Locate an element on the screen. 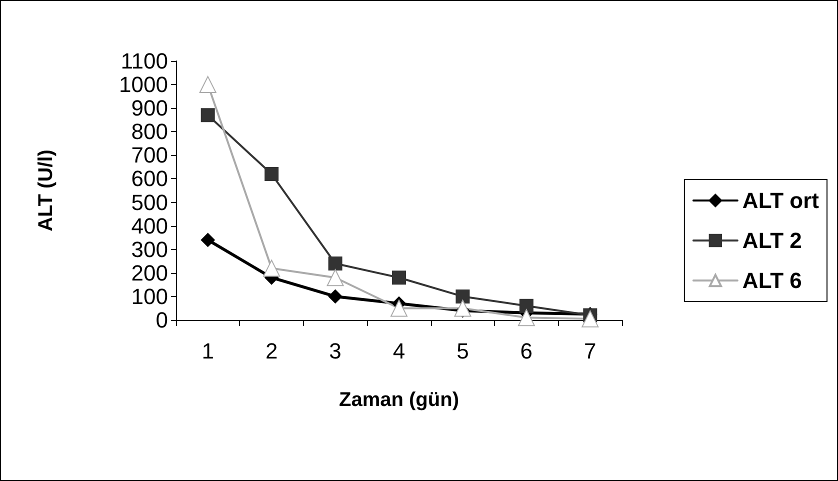  x-tick-label: 7 is located at coordinates (590, 351).